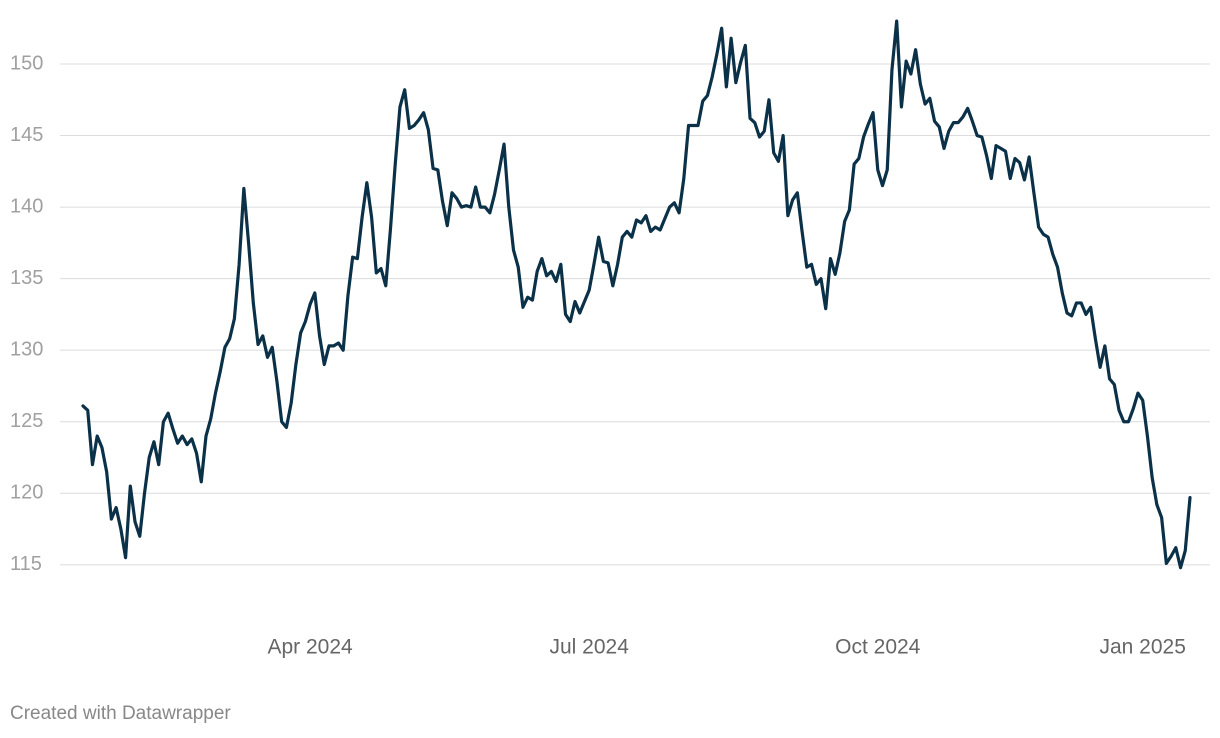 The image size is (1220, 738). Describe the element at coordinates (26, 135) in the screenshot. I see `y-tick-label: 145` at that location.